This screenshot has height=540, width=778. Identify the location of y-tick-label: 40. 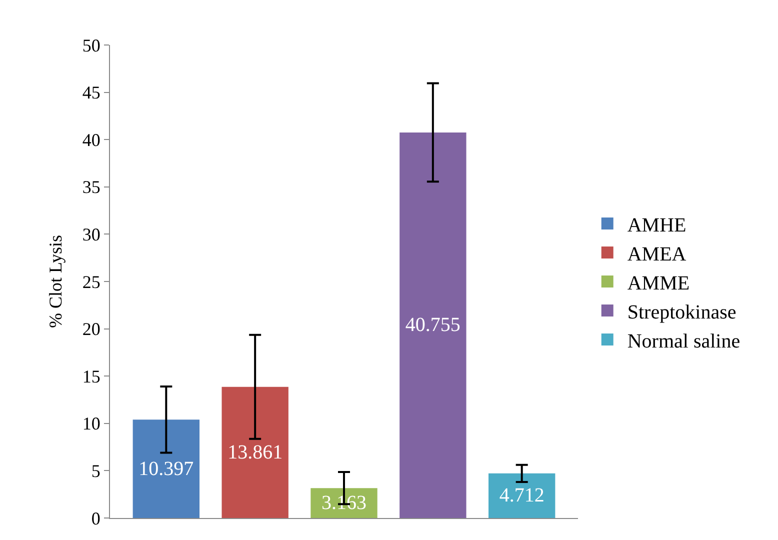
(91, 140).